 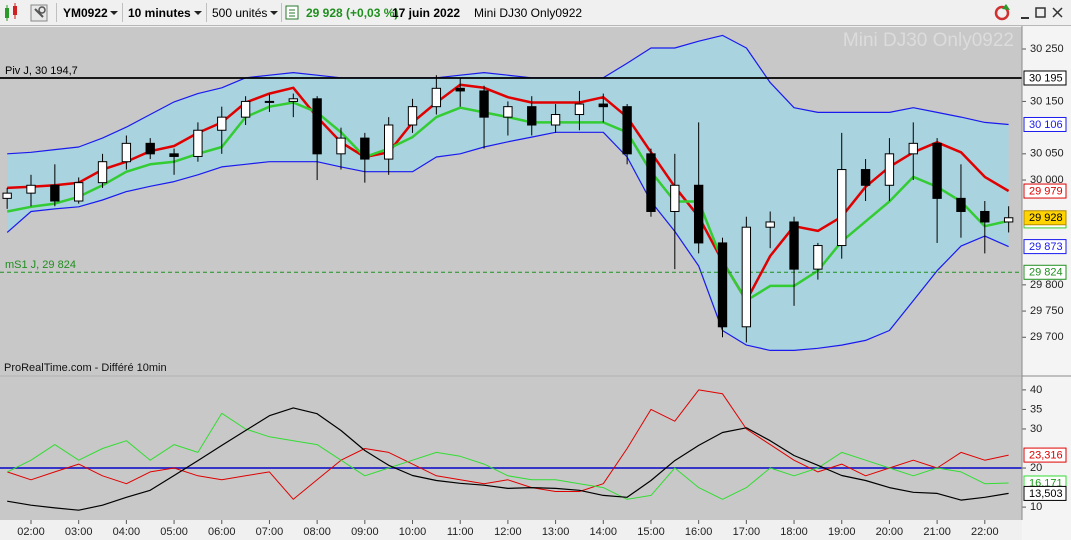 What do you see at coordinates (31, 532) in the screenshot?
I see `x-tick-label: 02:00` at bounding box center [31, 532].